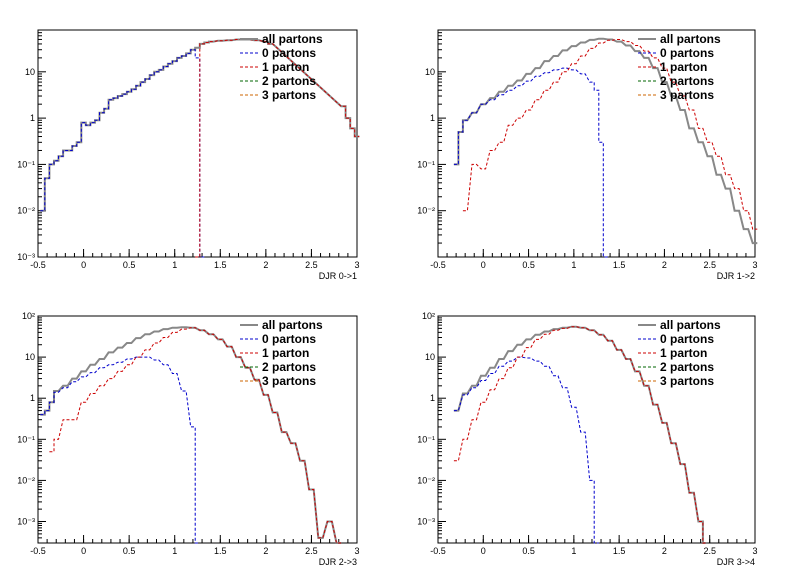 The height and width of the screenshot is (572, 796). Describe the element at coordinates (736, 562) in the screenshot. I see `x-axis-label: DJR 3->4` at that location.